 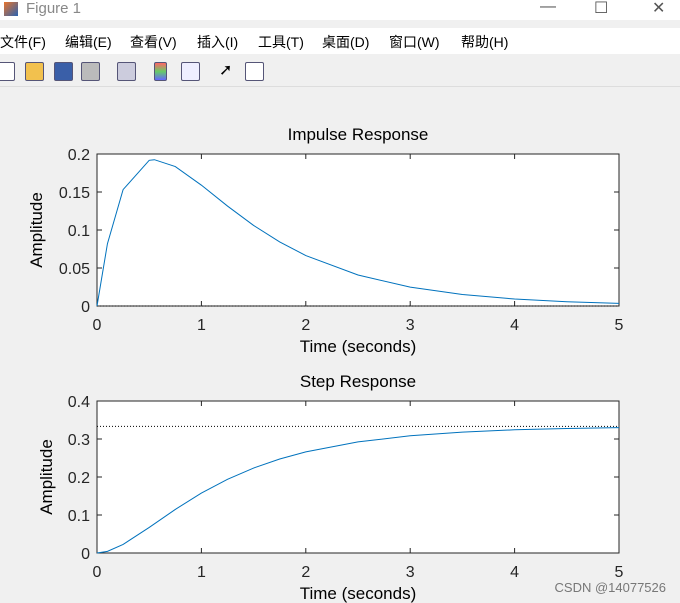 I want to click on menu-item: 窗口(W), so click(x=414, y=42).